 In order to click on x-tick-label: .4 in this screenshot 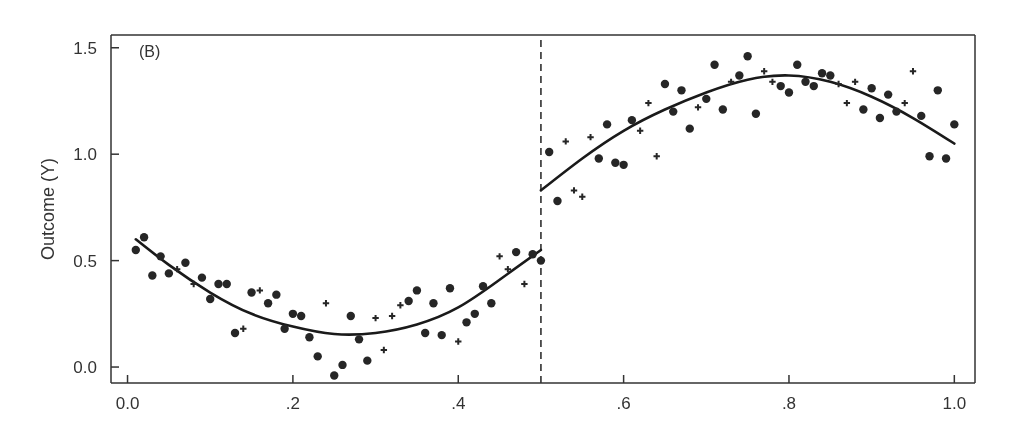, I will do `click(458, 404)`.